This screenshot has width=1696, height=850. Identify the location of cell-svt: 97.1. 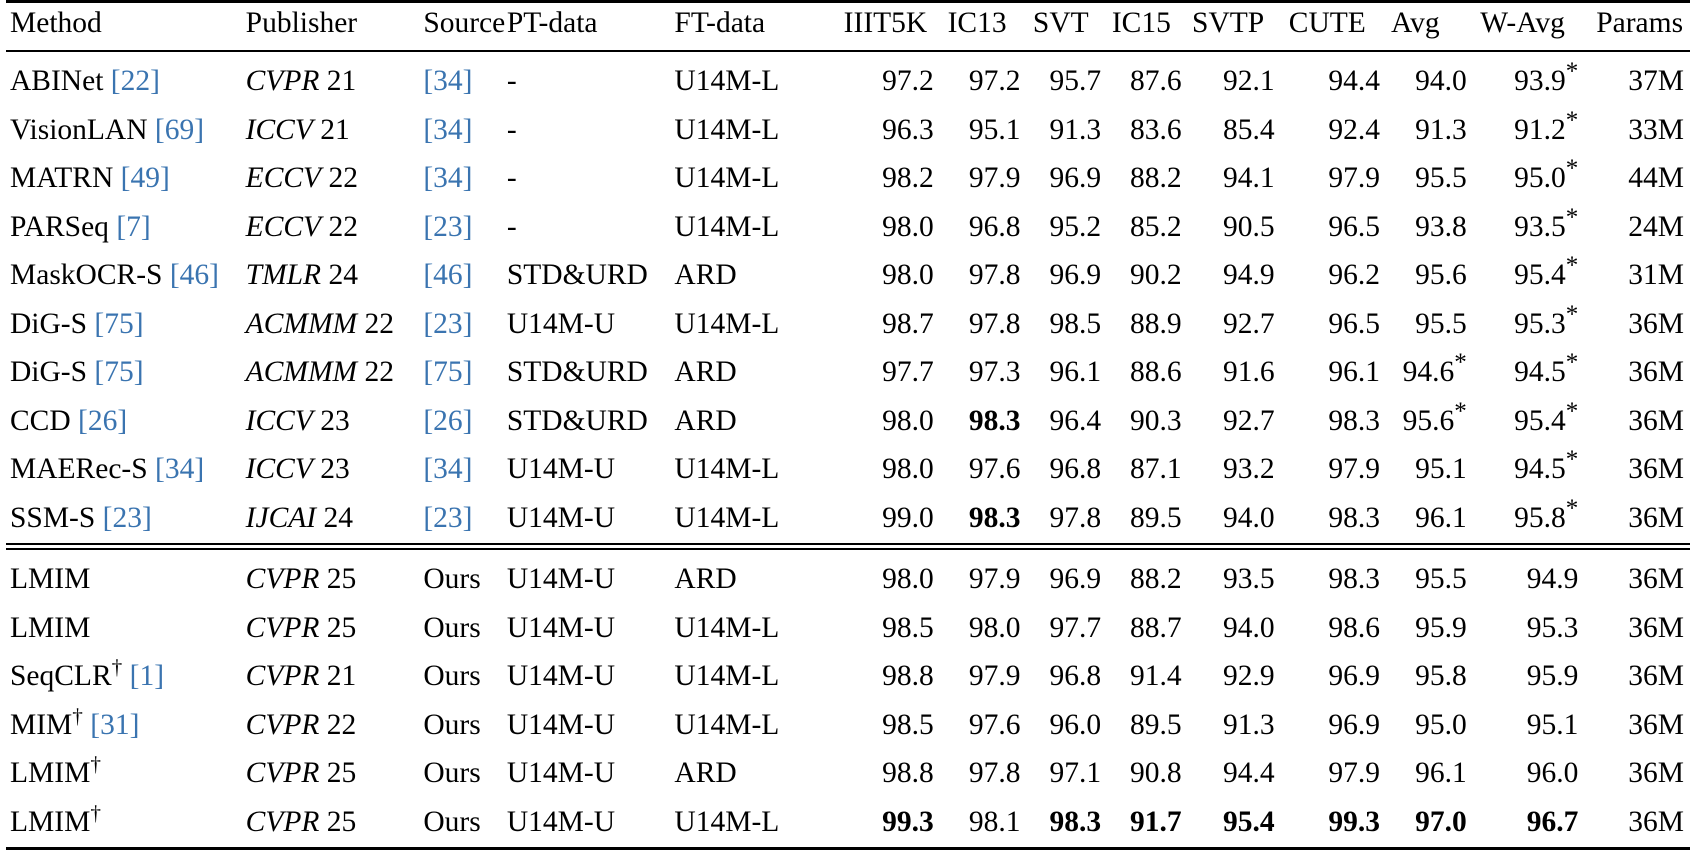
(1075, 773).